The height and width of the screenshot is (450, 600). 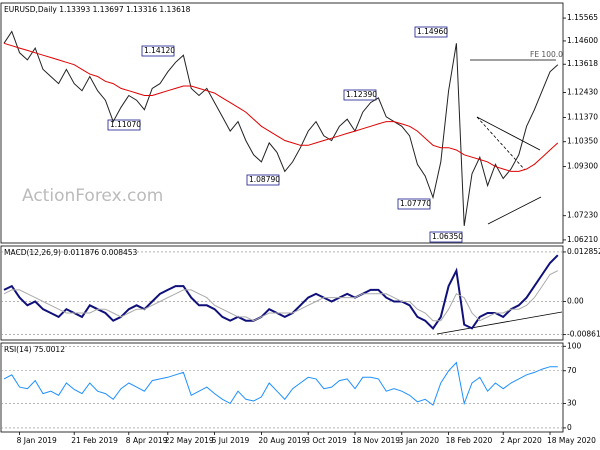 What do you see at coordinates (546, 54) in the screenshot?
I see `annotation: FE 100.0` at bounding box center [546, 54].